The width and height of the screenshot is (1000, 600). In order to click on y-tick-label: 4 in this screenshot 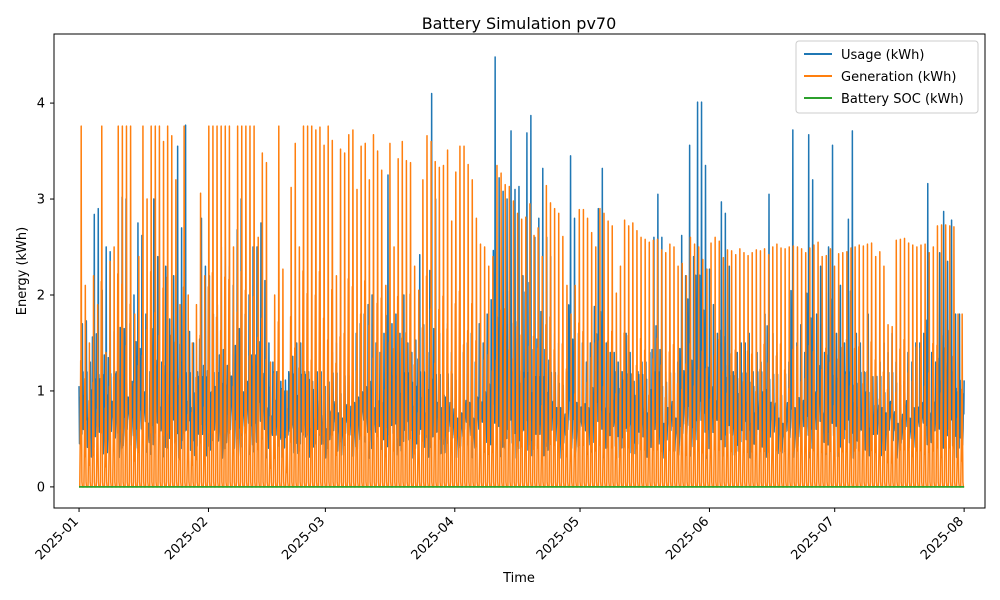, I will do `click(41, 104)`.